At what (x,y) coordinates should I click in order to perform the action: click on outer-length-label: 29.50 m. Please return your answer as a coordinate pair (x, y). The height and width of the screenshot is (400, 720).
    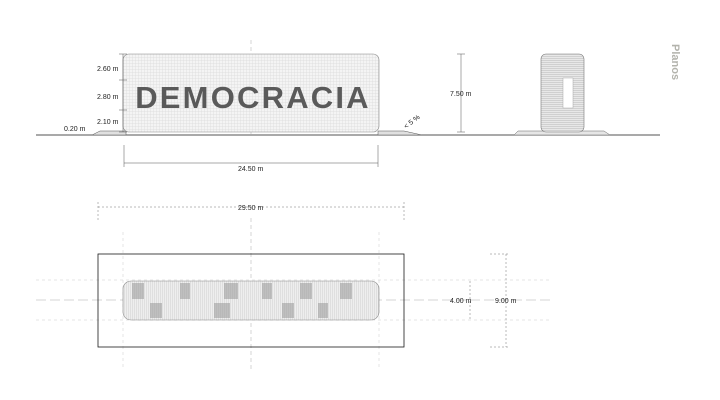
    Looking at the image, I should click on (250, 208).